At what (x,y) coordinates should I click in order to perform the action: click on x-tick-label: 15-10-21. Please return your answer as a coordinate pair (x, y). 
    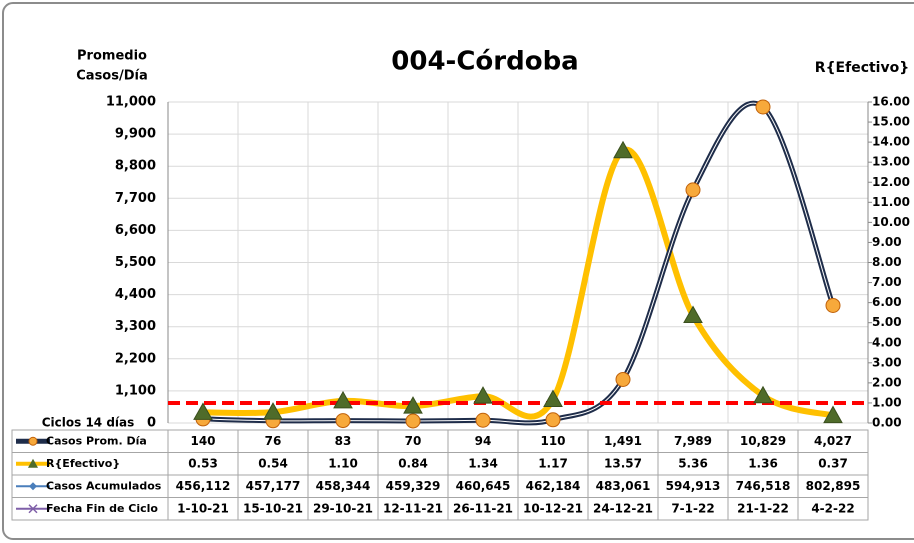
    Looking at the image, I should click on (273, 508).